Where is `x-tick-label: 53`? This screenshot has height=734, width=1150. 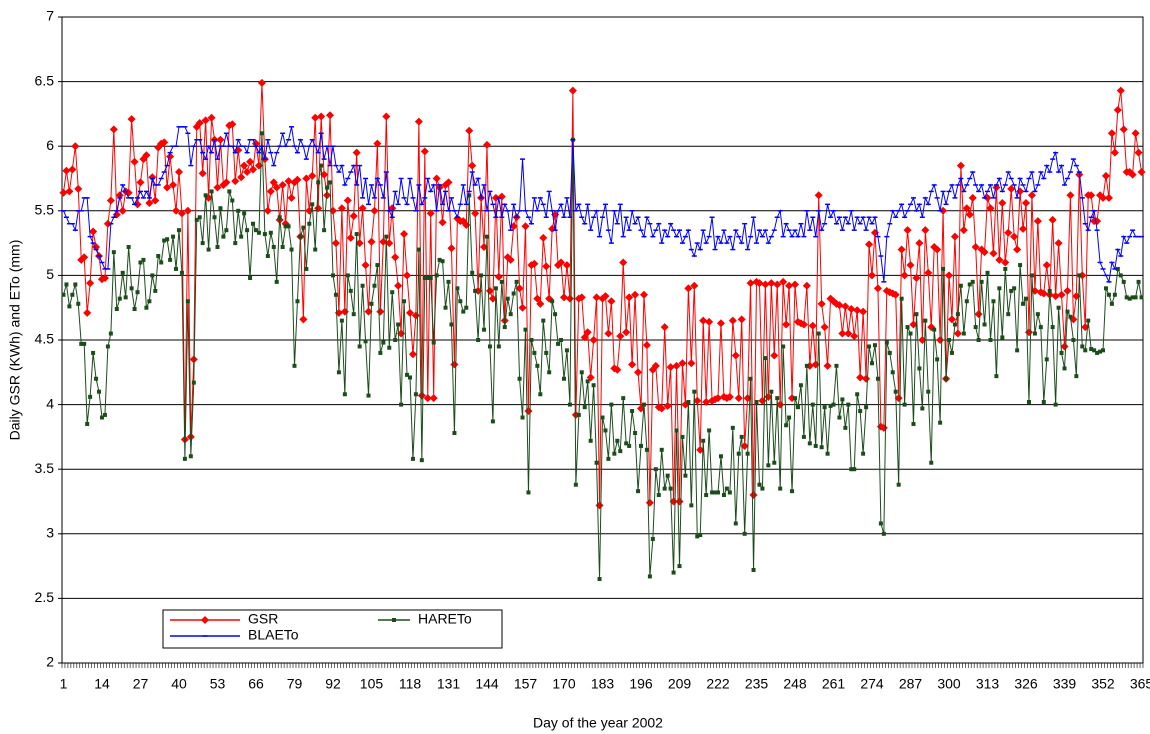
x-tick-label: 53 is located at coordinates (218, 684).